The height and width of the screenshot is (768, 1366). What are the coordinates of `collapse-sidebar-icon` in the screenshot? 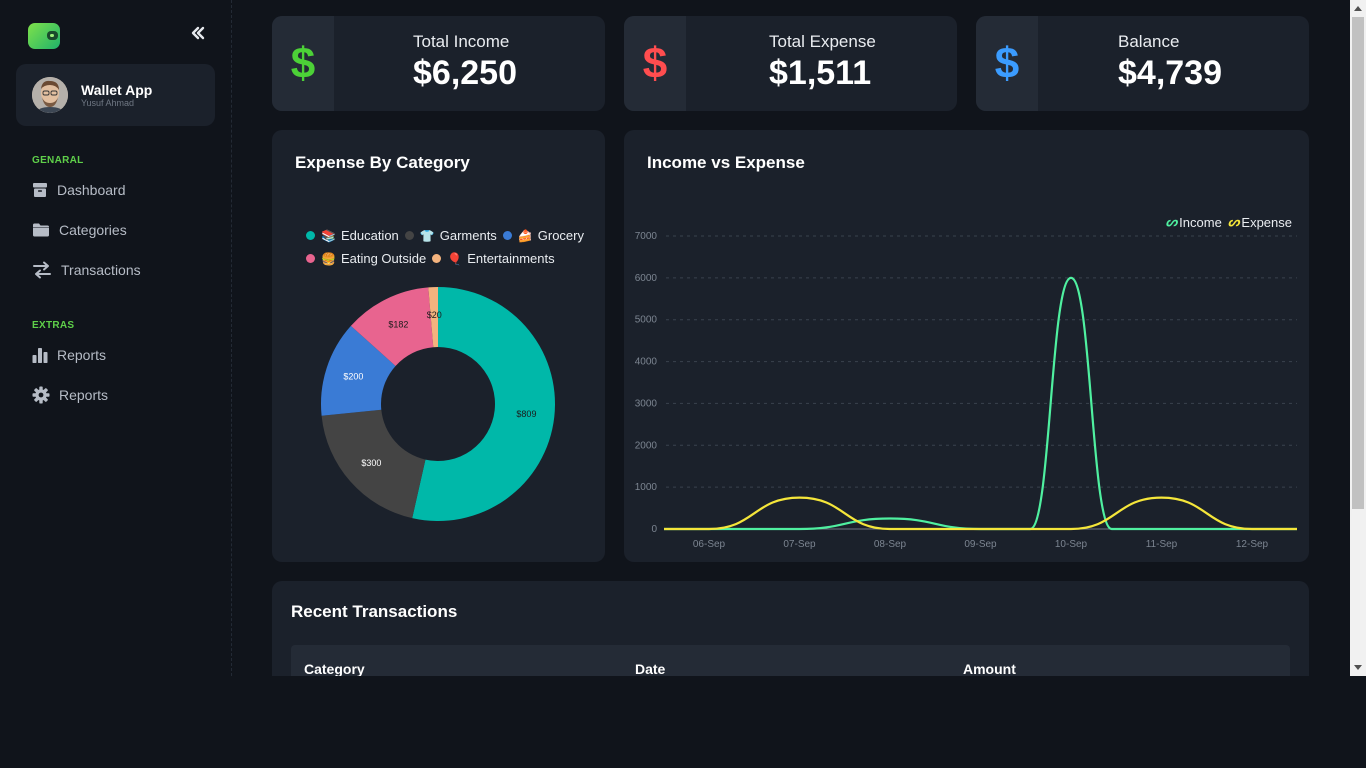 It's located at (200, 35).